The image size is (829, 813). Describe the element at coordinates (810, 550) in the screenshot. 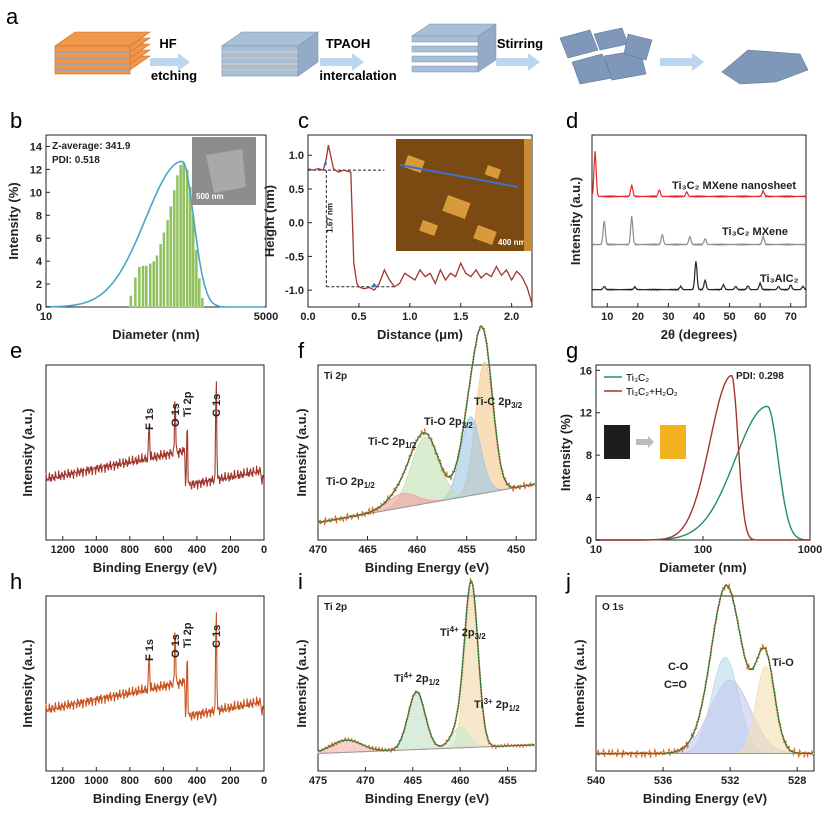

I see `x-tick-label: 1000` at that location.